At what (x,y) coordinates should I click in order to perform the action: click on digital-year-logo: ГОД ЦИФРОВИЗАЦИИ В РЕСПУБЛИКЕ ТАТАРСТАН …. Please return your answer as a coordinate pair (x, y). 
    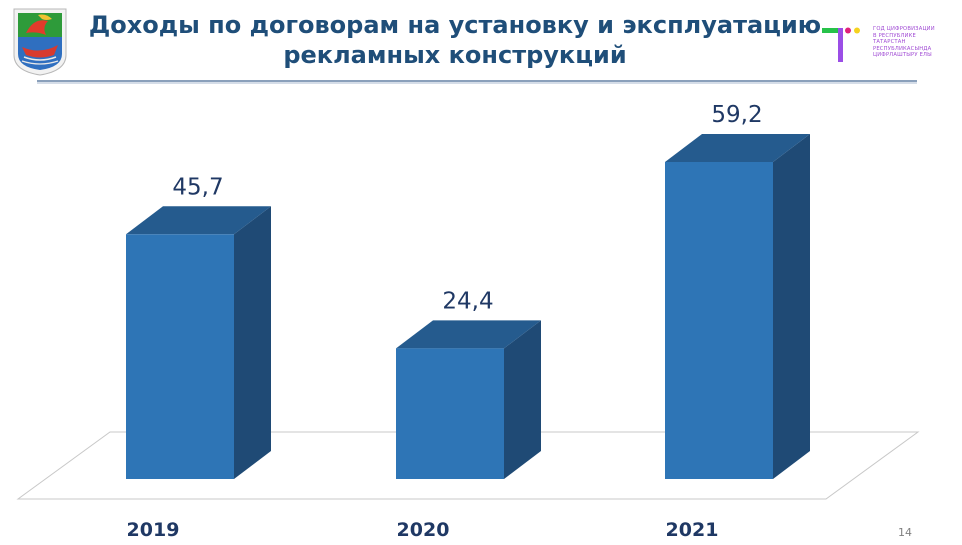
    Looking at the image, I should click on (885, 44).